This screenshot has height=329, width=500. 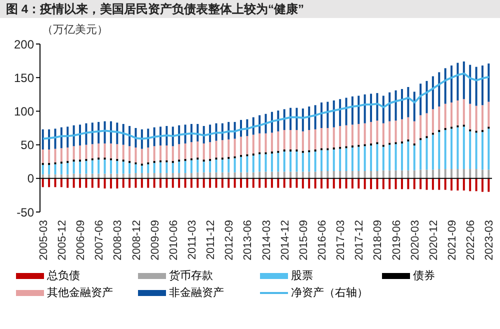 What do you see at coordinates (341, 240) in the screenshot?
I see `x-tick-label: 2017-03` at bounding box center [341, 240].